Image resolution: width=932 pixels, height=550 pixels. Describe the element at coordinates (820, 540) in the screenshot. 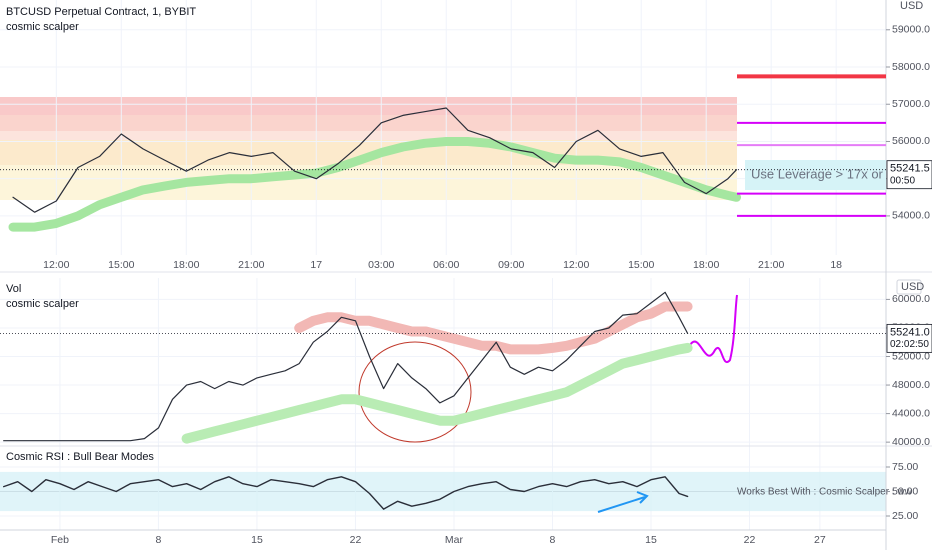

I see `x-tick-label: 27` at that location.